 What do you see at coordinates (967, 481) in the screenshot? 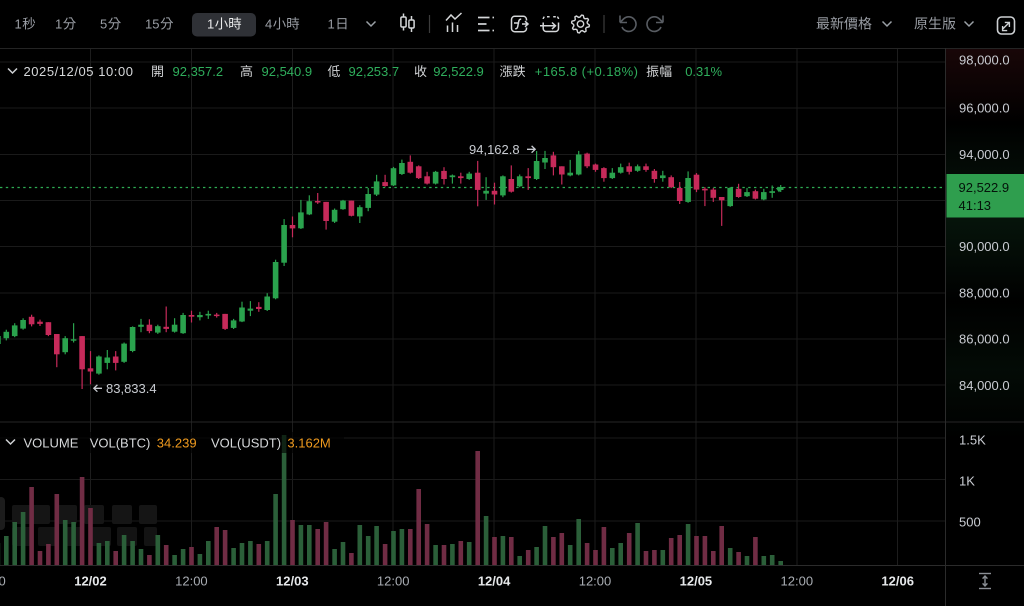
I see `svg-text: 1K` at bounding box center [967, 481].